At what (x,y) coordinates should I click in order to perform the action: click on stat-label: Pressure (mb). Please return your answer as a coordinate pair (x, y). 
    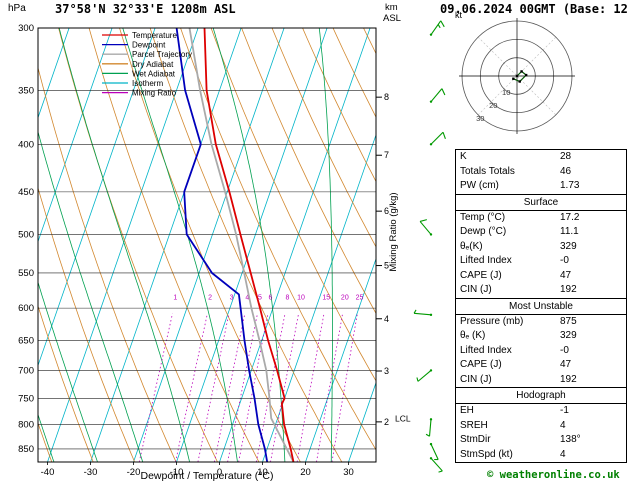
    Looking at the image, I should click on (492, 321).